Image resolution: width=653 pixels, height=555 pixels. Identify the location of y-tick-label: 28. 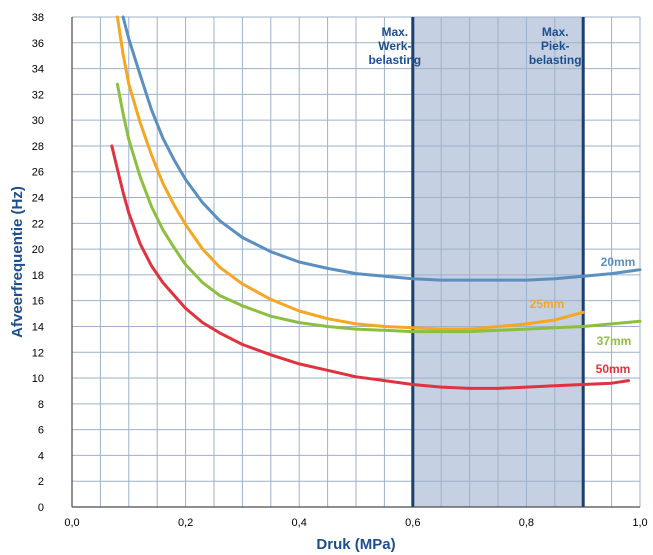
(38, 147).